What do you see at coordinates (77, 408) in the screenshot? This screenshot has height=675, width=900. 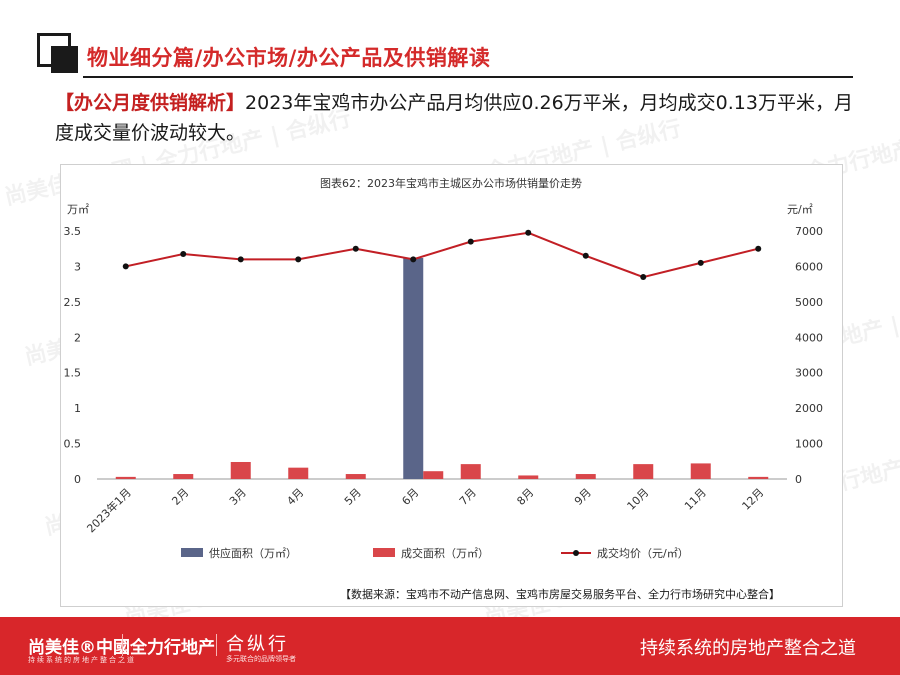 I see `y-left-tick-label: 1` at bounding box center [77, 408].